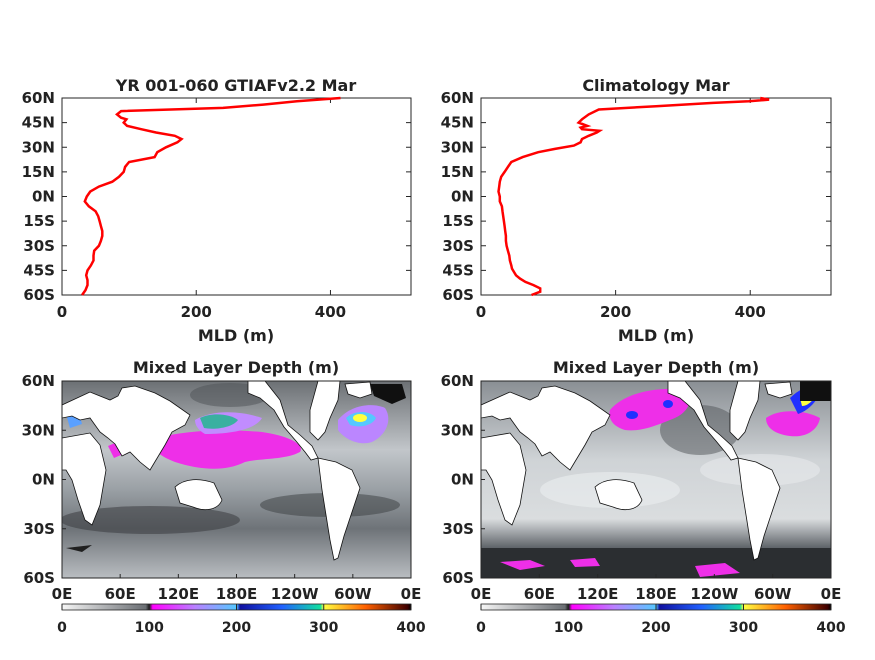  I want to click on colorbar-ticks-left: 0 100 200 300 400, so click(241, 620).